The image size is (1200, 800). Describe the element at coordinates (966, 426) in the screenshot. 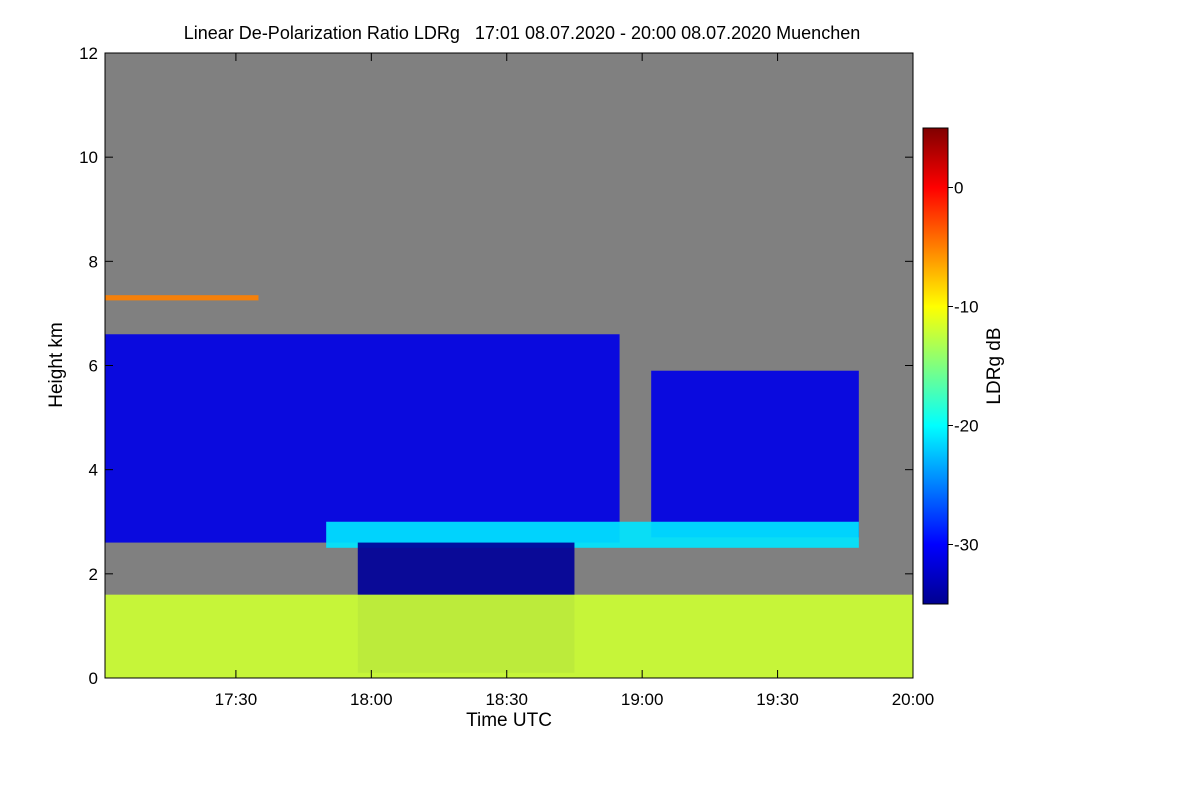

I see `colorbar-tick-label-2: -20` at that location.